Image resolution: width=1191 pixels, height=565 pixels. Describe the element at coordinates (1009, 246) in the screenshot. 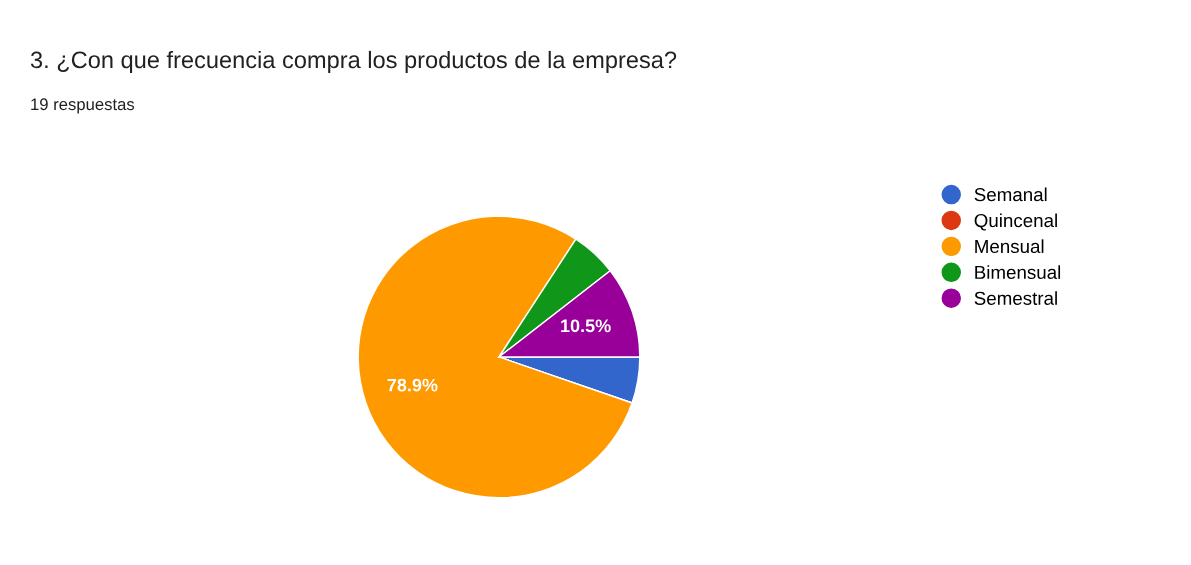

I see `legend-label: Mensual` at that location.